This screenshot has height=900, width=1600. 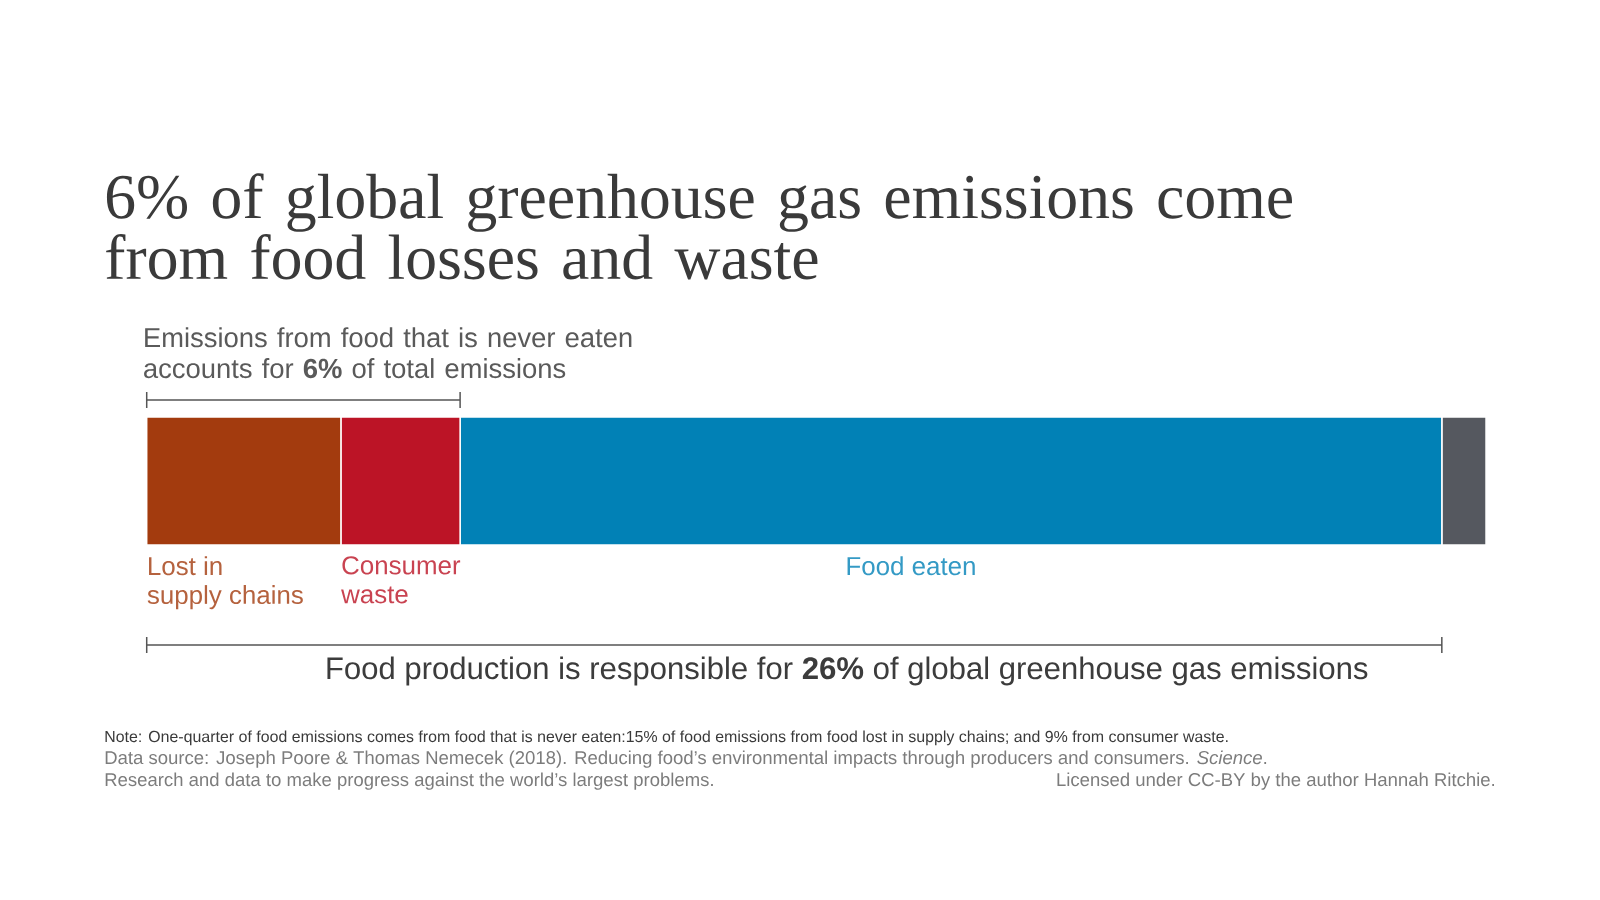 I want to click on series-label: Food eaten, so click(x=911, y=566).